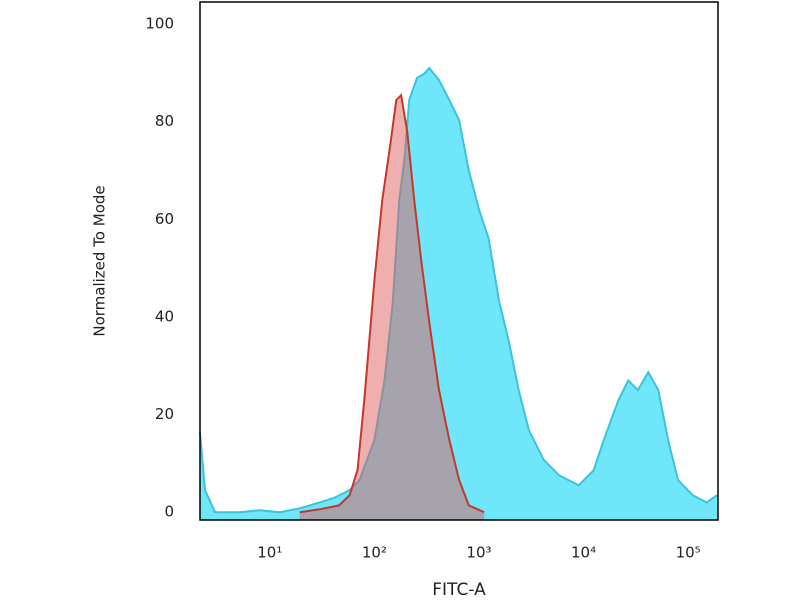 Image resolution: width=800 pixels, height=600 pixels. Describe the element at coordinates (583, 553) in the screenshot. I see `x-tick-label: 10⁴` at that location.